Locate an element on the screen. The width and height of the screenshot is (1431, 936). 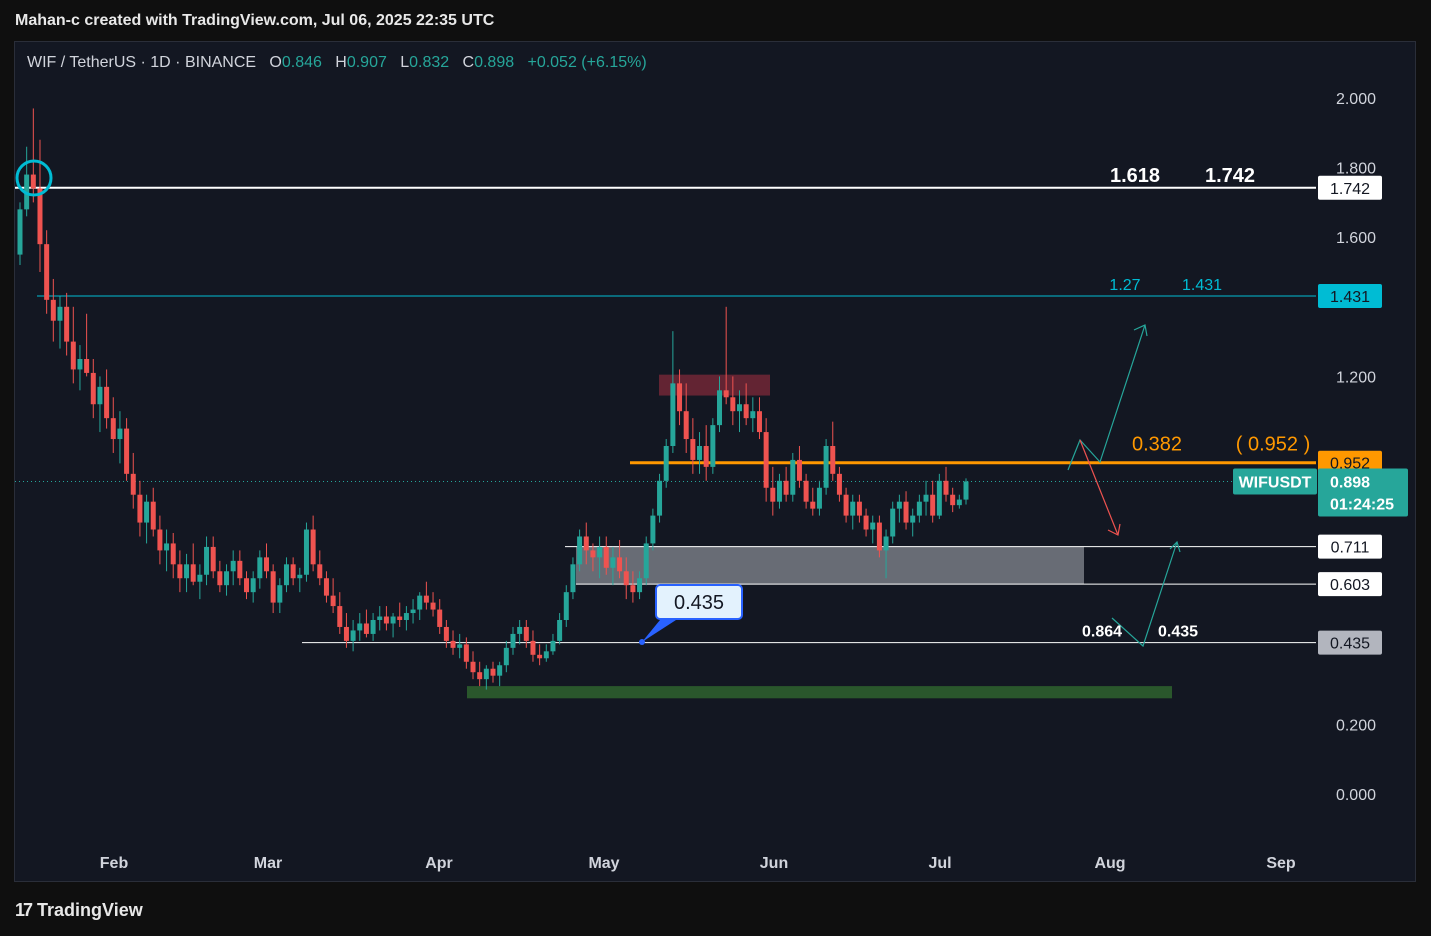
x-tick-label: Apr is located at coordinates (439, 863).